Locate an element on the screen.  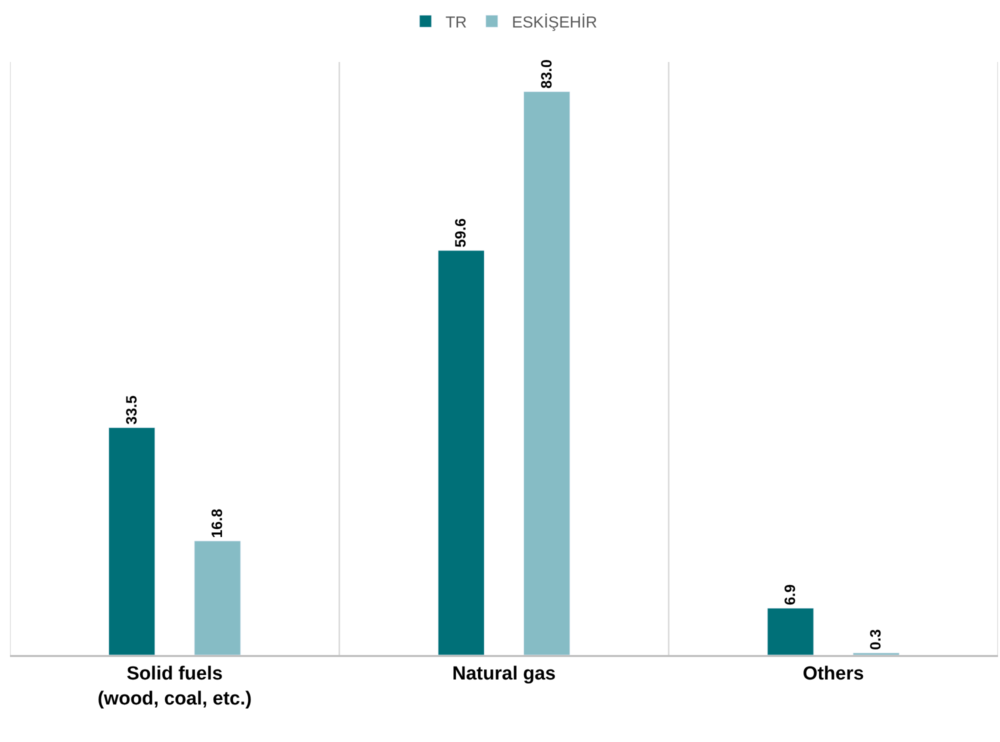
data-label: 16.8 is located at coordinates (217, 523).